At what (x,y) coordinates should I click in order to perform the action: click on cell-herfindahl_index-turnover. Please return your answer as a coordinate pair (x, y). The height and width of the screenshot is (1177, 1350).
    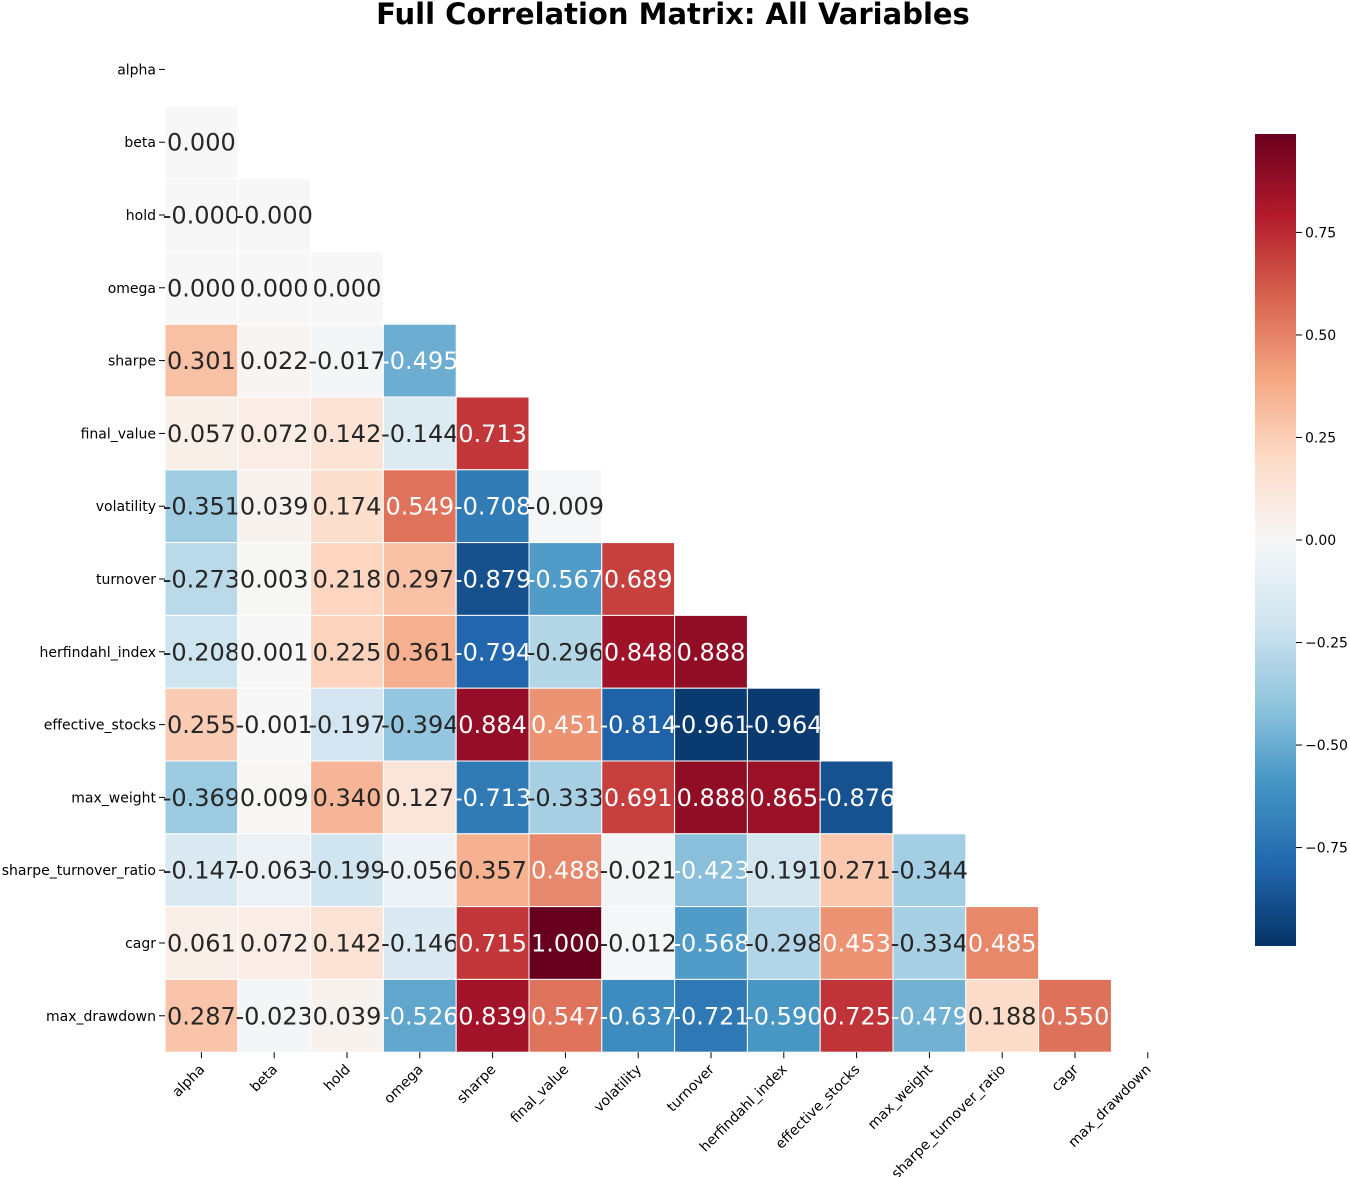
    Looking at the image, I should click on (711, 651).